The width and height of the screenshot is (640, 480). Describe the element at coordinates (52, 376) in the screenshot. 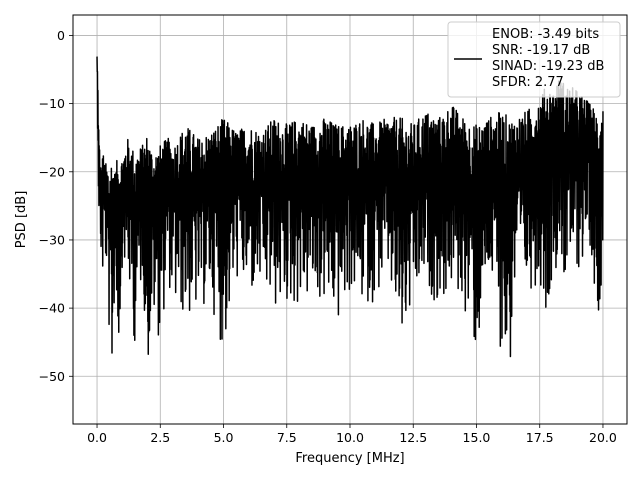

I see `y-tick-label: −50` at that location.